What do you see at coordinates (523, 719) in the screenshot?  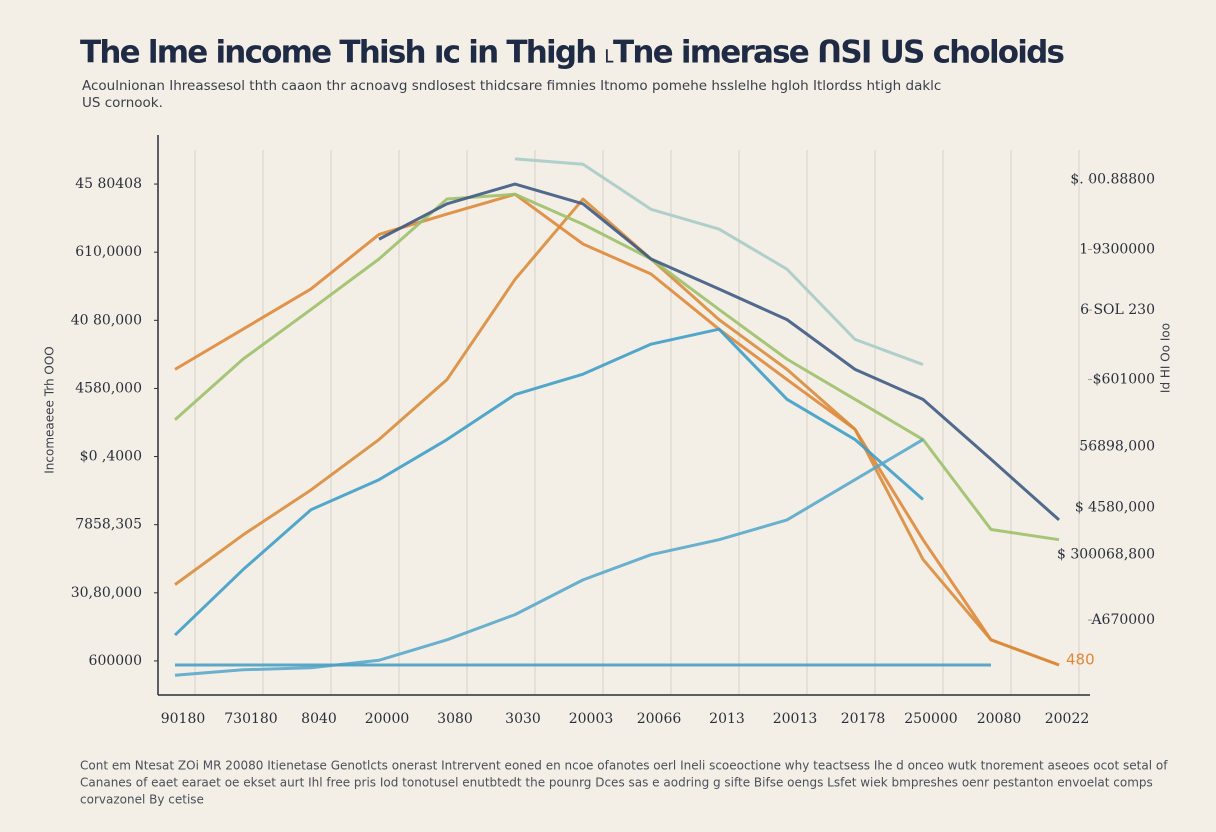 I see `x-tick-label: 3030` at bounding box center [523, 719].